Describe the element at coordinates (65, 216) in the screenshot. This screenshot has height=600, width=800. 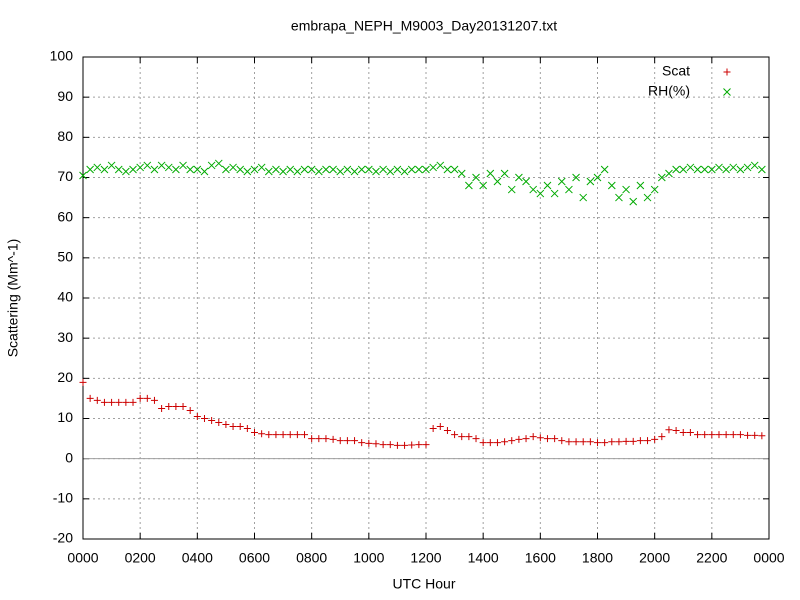
I see `y-tick-label: 60` at that location.